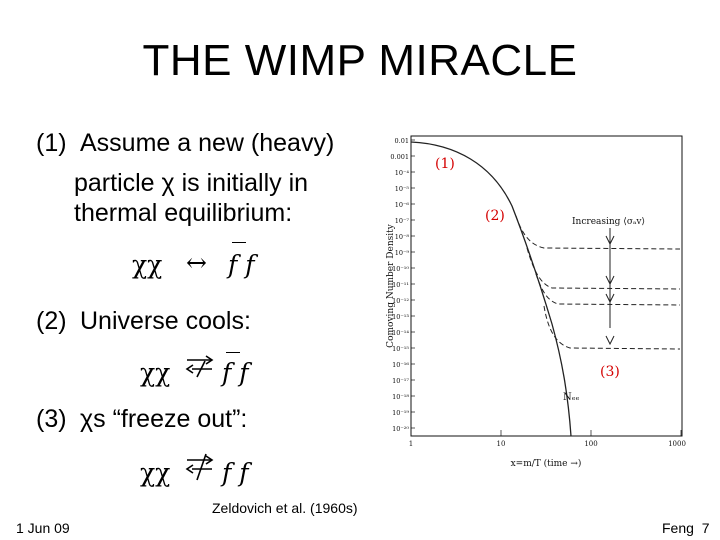 Image resolution: width=720 pixels, height=540 pixels. What do you see at coordinates (400, 301) in the screenshot?
I see `y-tick-label: 10⁻¹²` at bounding box center [400, 301].